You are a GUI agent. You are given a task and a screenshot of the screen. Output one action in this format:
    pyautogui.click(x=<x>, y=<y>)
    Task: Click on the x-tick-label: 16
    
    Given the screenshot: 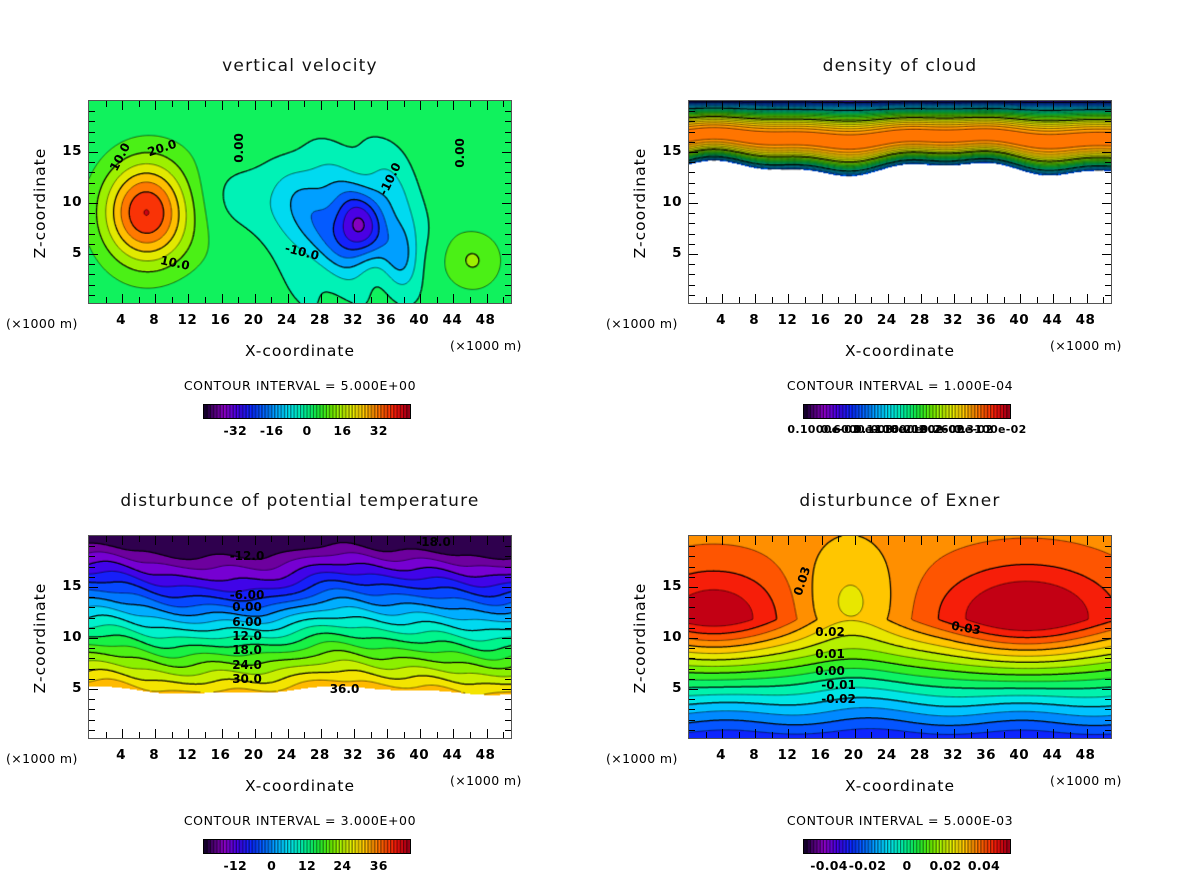 What is the action you would take?
    pyautogui.click(x=820, y=755)
    